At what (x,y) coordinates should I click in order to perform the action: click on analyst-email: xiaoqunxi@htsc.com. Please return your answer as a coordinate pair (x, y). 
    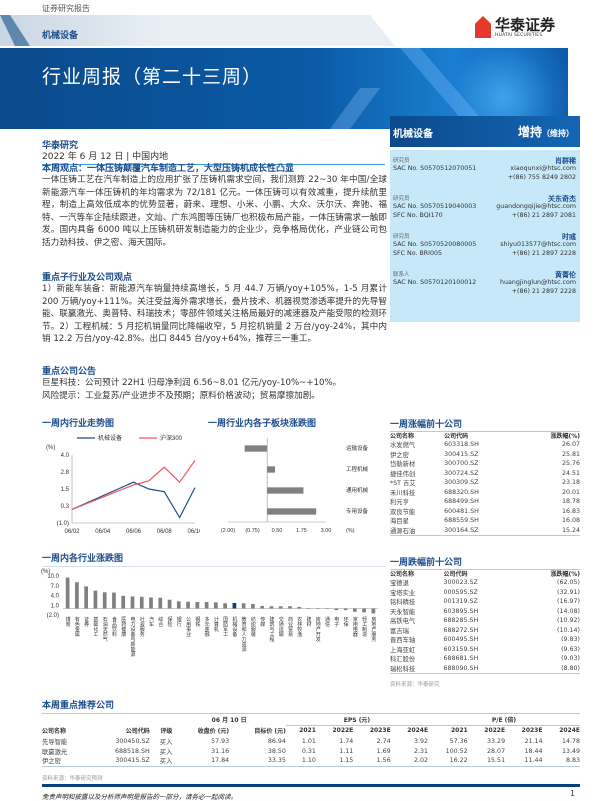
    Looking at the image, I should click on (543, 168).